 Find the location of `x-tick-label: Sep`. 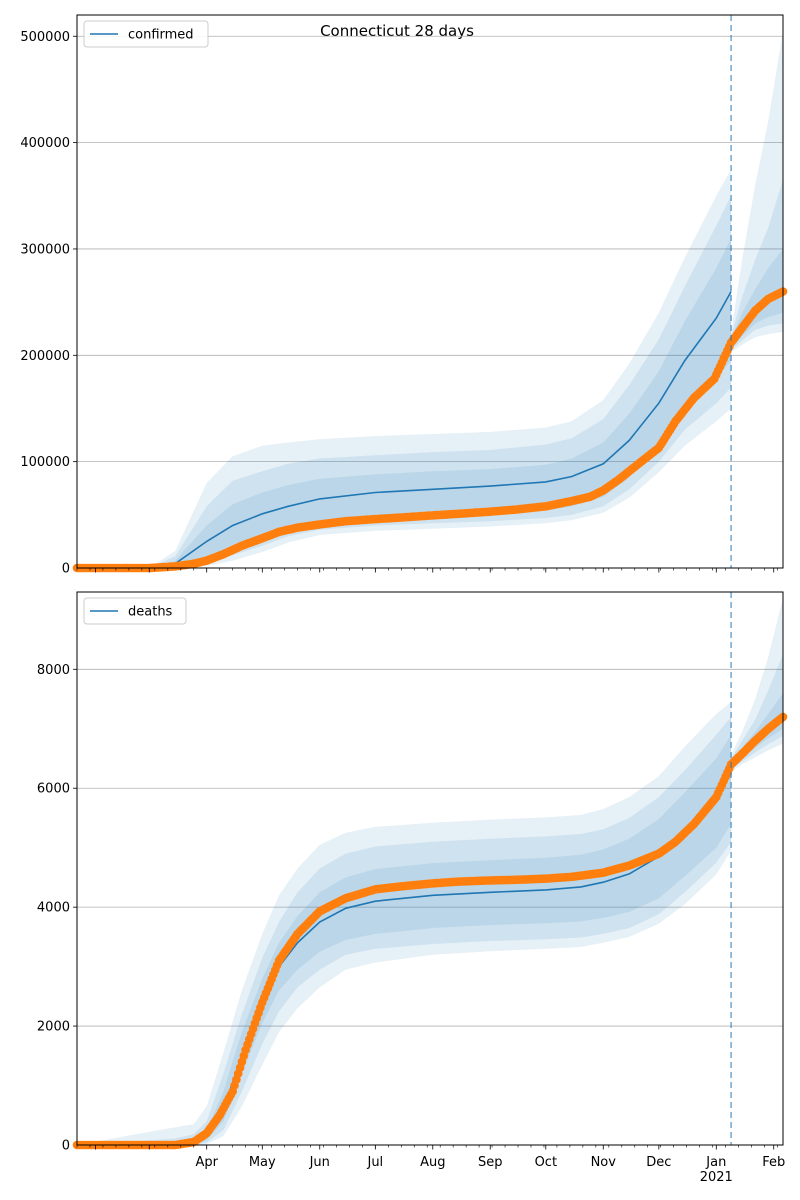

x-tick-label: Sep is located at coordinates (490, 1162).